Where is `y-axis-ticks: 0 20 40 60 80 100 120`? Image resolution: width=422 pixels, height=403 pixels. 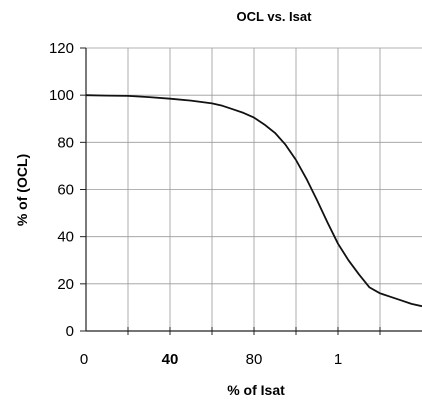 y-axis-ticks: 0 20 40 60 80 100 120 is located at coordinates (67, 190).